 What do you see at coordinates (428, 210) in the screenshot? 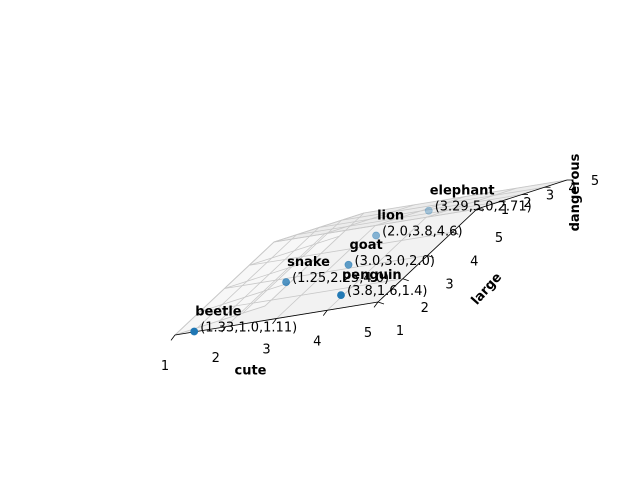
I see `point-marker-elephant` at bounding box center [428, 210].